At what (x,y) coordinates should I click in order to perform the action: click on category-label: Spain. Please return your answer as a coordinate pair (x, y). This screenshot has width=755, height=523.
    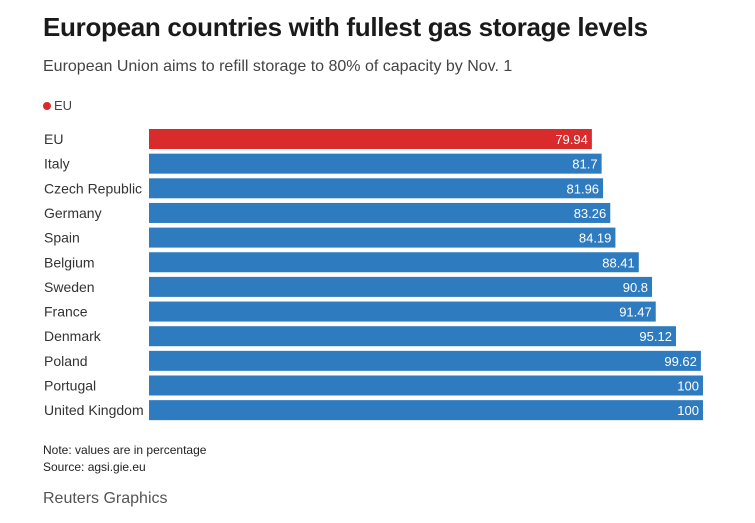
    Looking at the image, I should click on (62, 238).